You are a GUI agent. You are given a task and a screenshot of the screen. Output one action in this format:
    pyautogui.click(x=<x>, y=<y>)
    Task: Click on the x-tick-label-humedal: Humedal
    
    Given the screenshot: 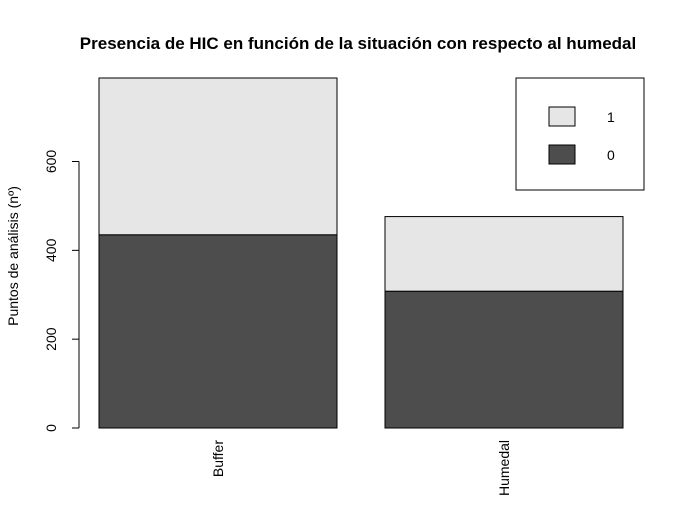 What is the action you would take?
    pyautogui.click(x=504, y=468)
    